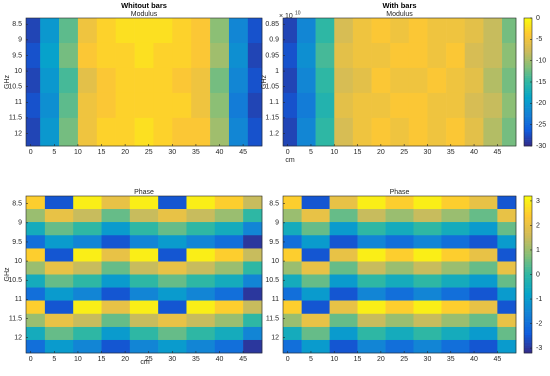 This screenshot has width=550, height=376. Describe the element at coordinates (358, 152) in the screenshot. I see `x-tick-label: 15` at that location.